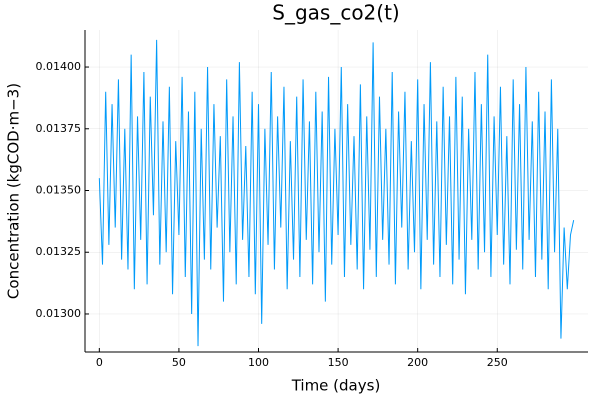  I want to click on x-axis-label: Time (days), so click(336, 386).